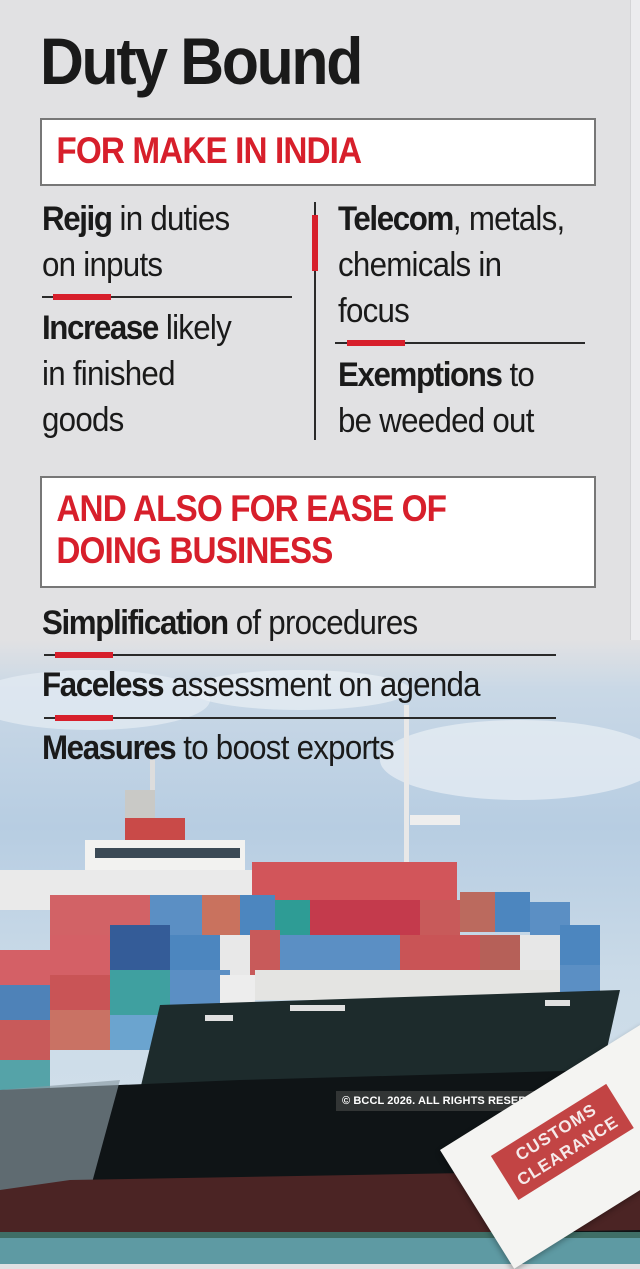  What do you see at coordinates (100, 328) in the screenshot?
I see `point-keyword: Increase` at bounding box center [100, 328].